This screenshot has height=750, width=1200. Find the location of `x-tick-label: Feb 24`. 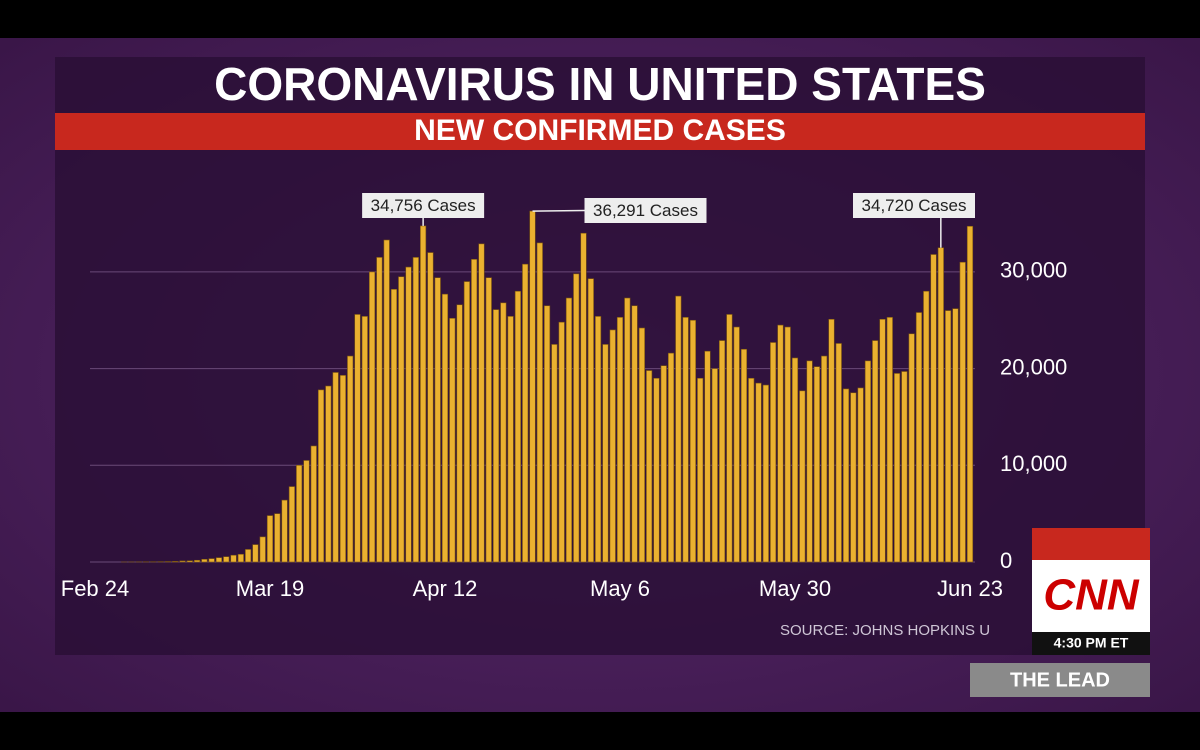

x-tick-label: Feb 24 is located at coordinates (95, 588).